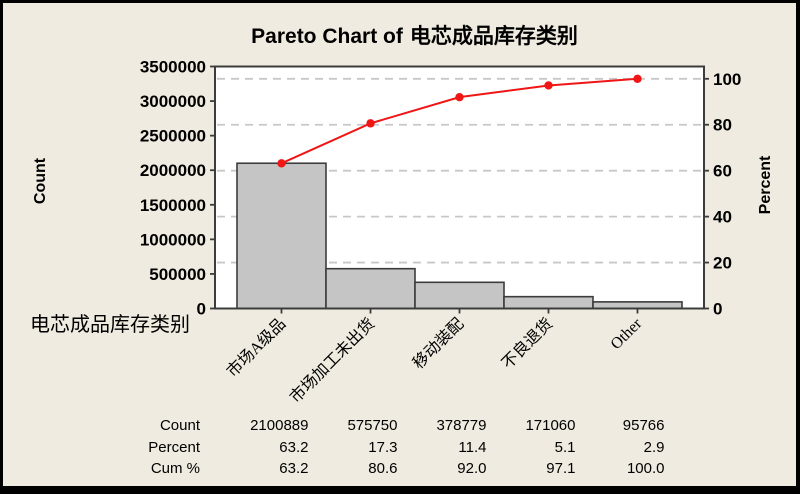  Describe the element at coordinates (717, 309) in the screenshot. I see `percent-tick-label: 0` at that location.